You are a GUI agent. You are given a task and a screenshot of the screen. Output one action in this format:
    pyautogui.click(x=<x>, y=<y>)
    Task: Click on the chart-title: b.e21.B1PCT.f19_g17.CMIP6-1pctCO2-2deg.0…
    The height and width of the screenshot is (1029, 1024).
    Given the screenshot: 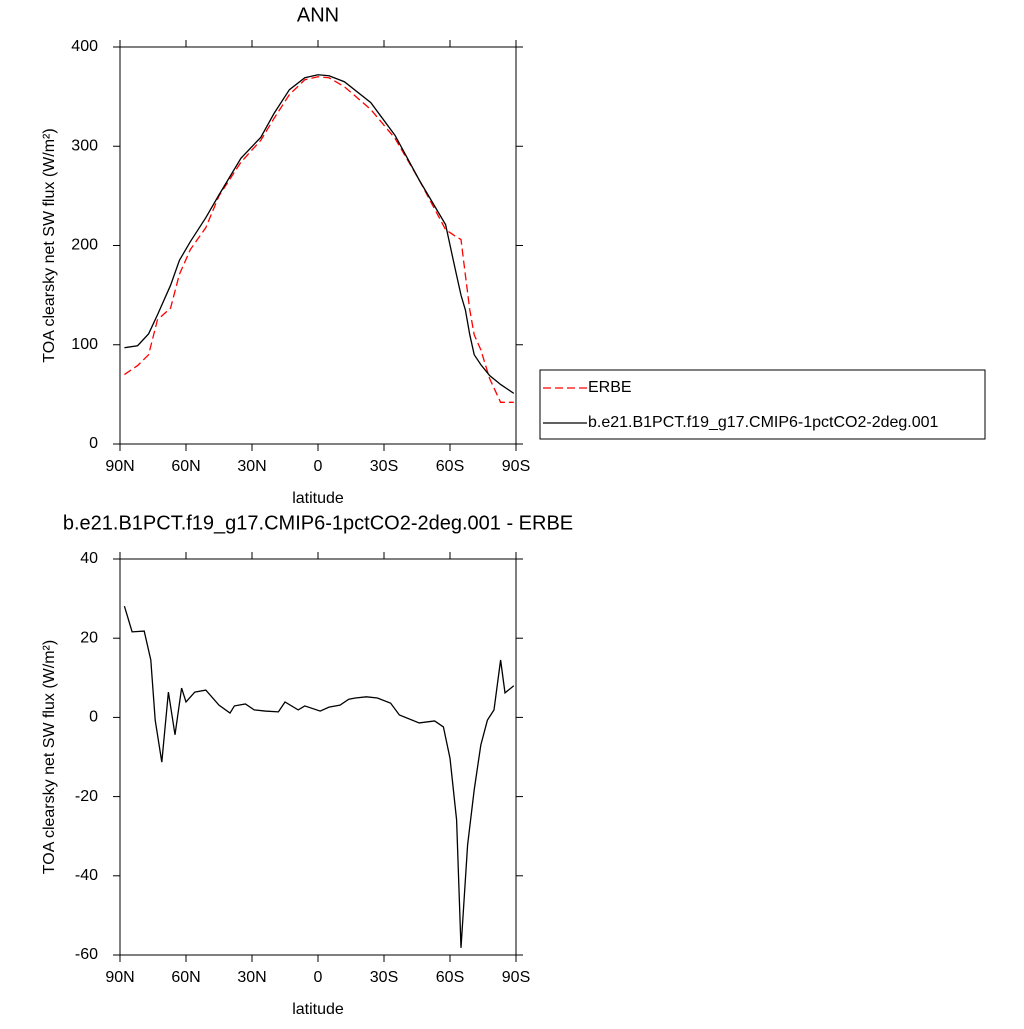 What is the action you would take?
    pyautogui.click(x=318, y=523)
    